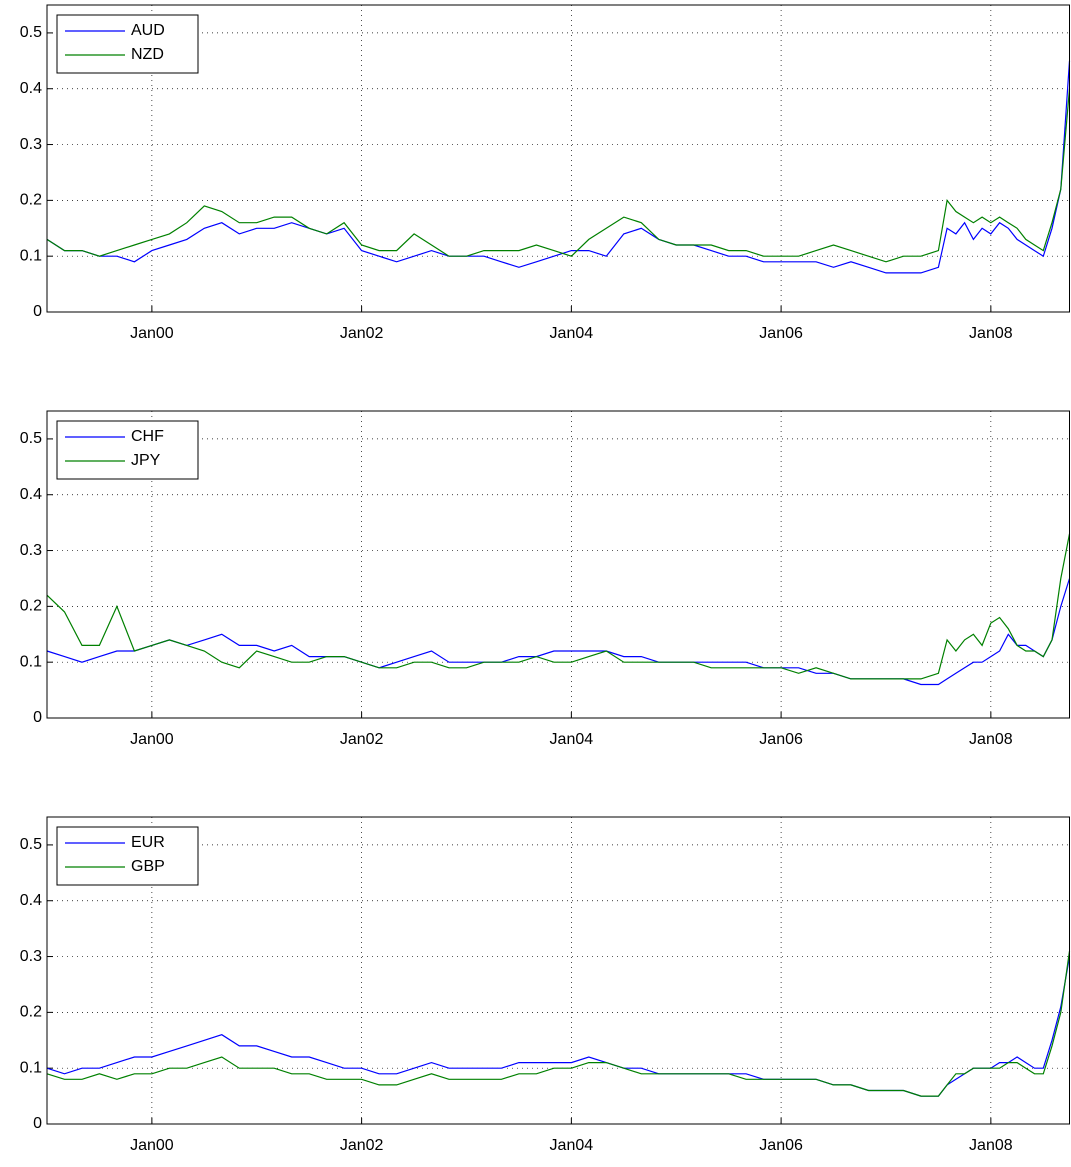 The height and width of the screenshot is (1167, 1071). What do you see at coordinates (147, 436) in the screenshot?
I see `legend-label: CHF` at bounding box center [147, 436].